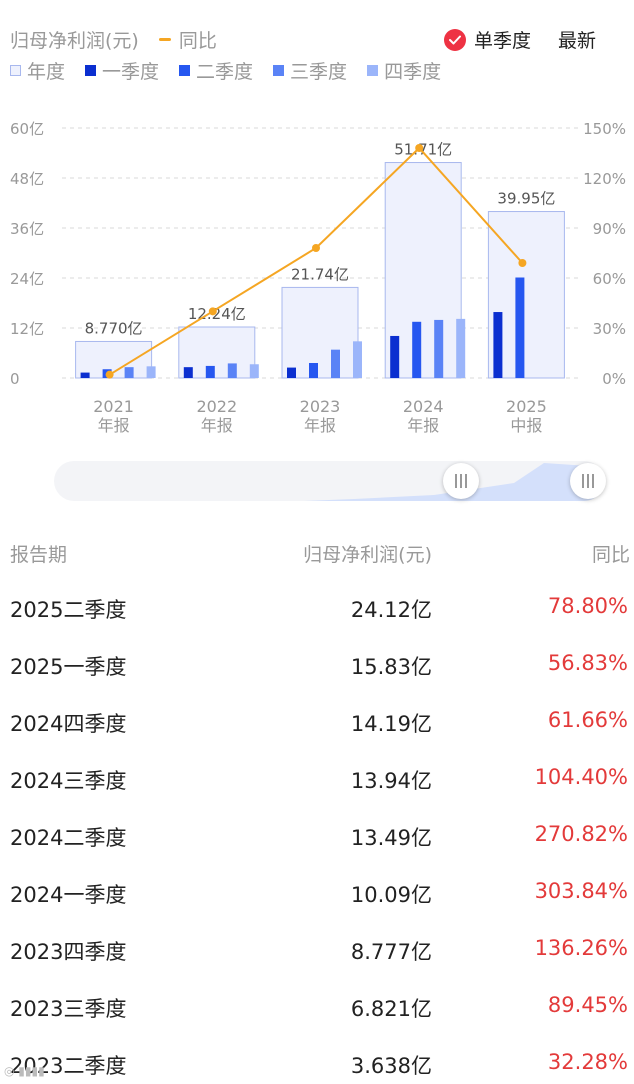 This screenshot has height=1084, width=634. I want to click on table-row: 2025一季度 15.83亿 56.83%, so click(317, 666).